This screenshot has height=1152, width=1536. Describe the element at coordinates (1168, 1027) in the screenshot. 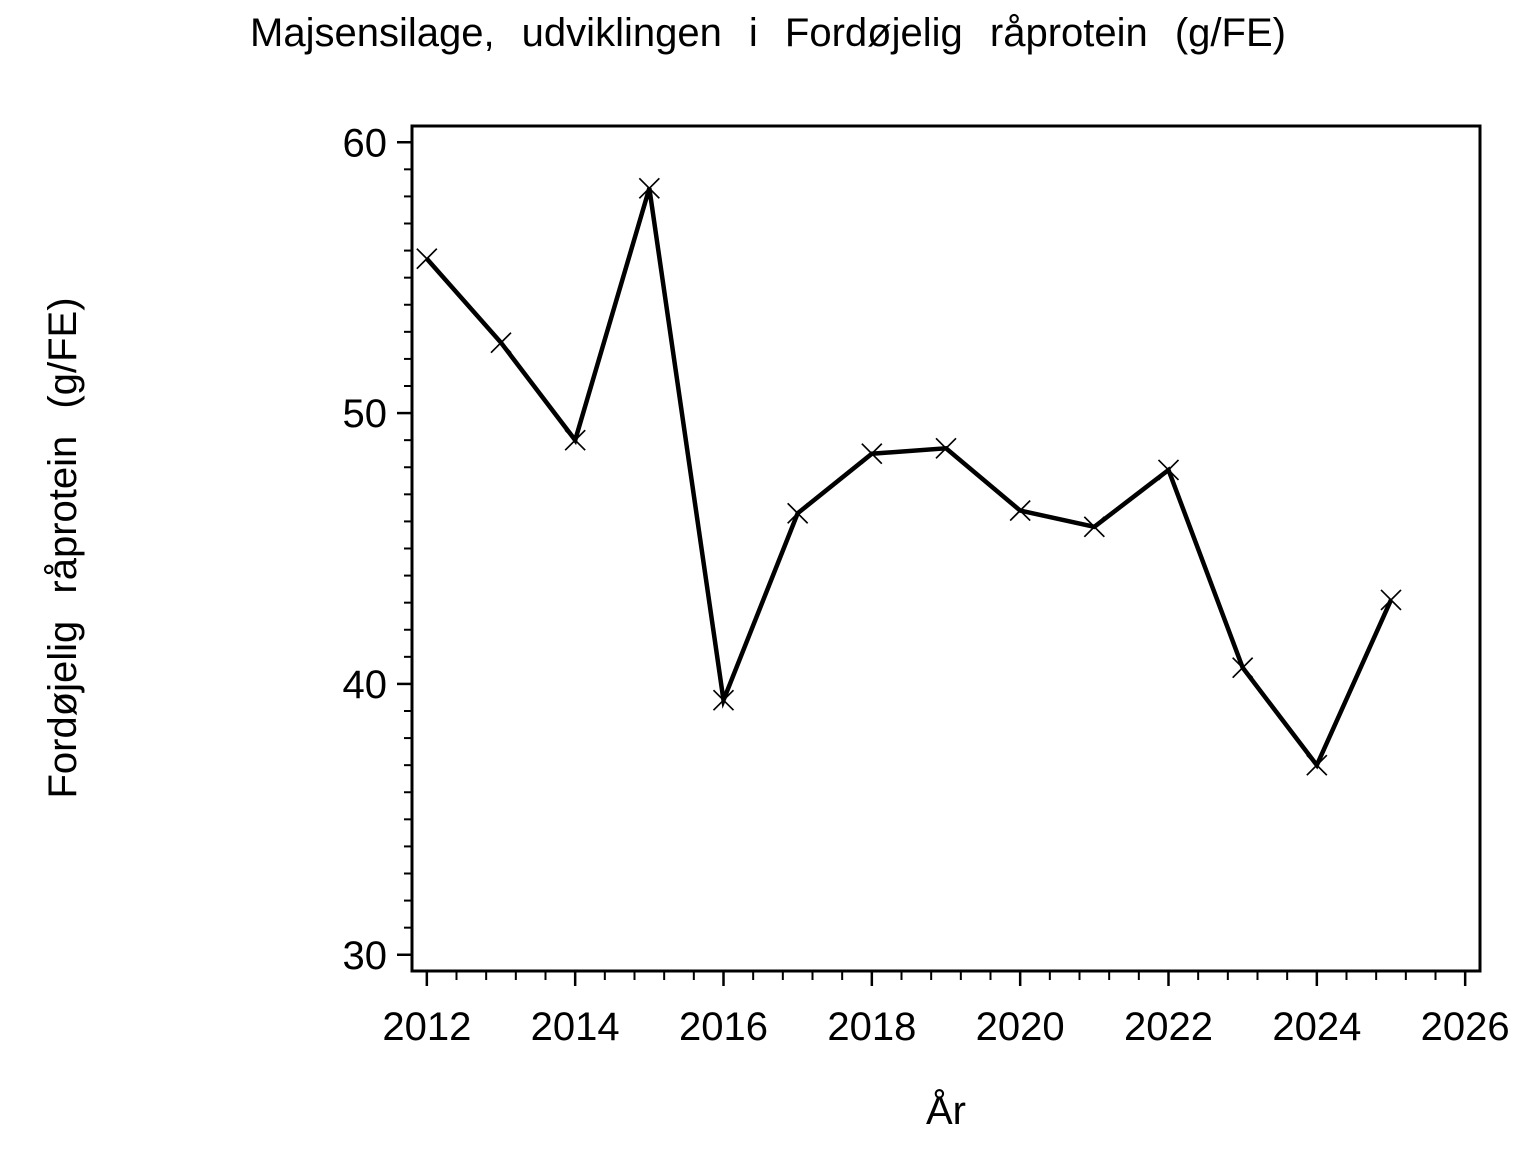

I see `x-tick-label: 2022` at that location.